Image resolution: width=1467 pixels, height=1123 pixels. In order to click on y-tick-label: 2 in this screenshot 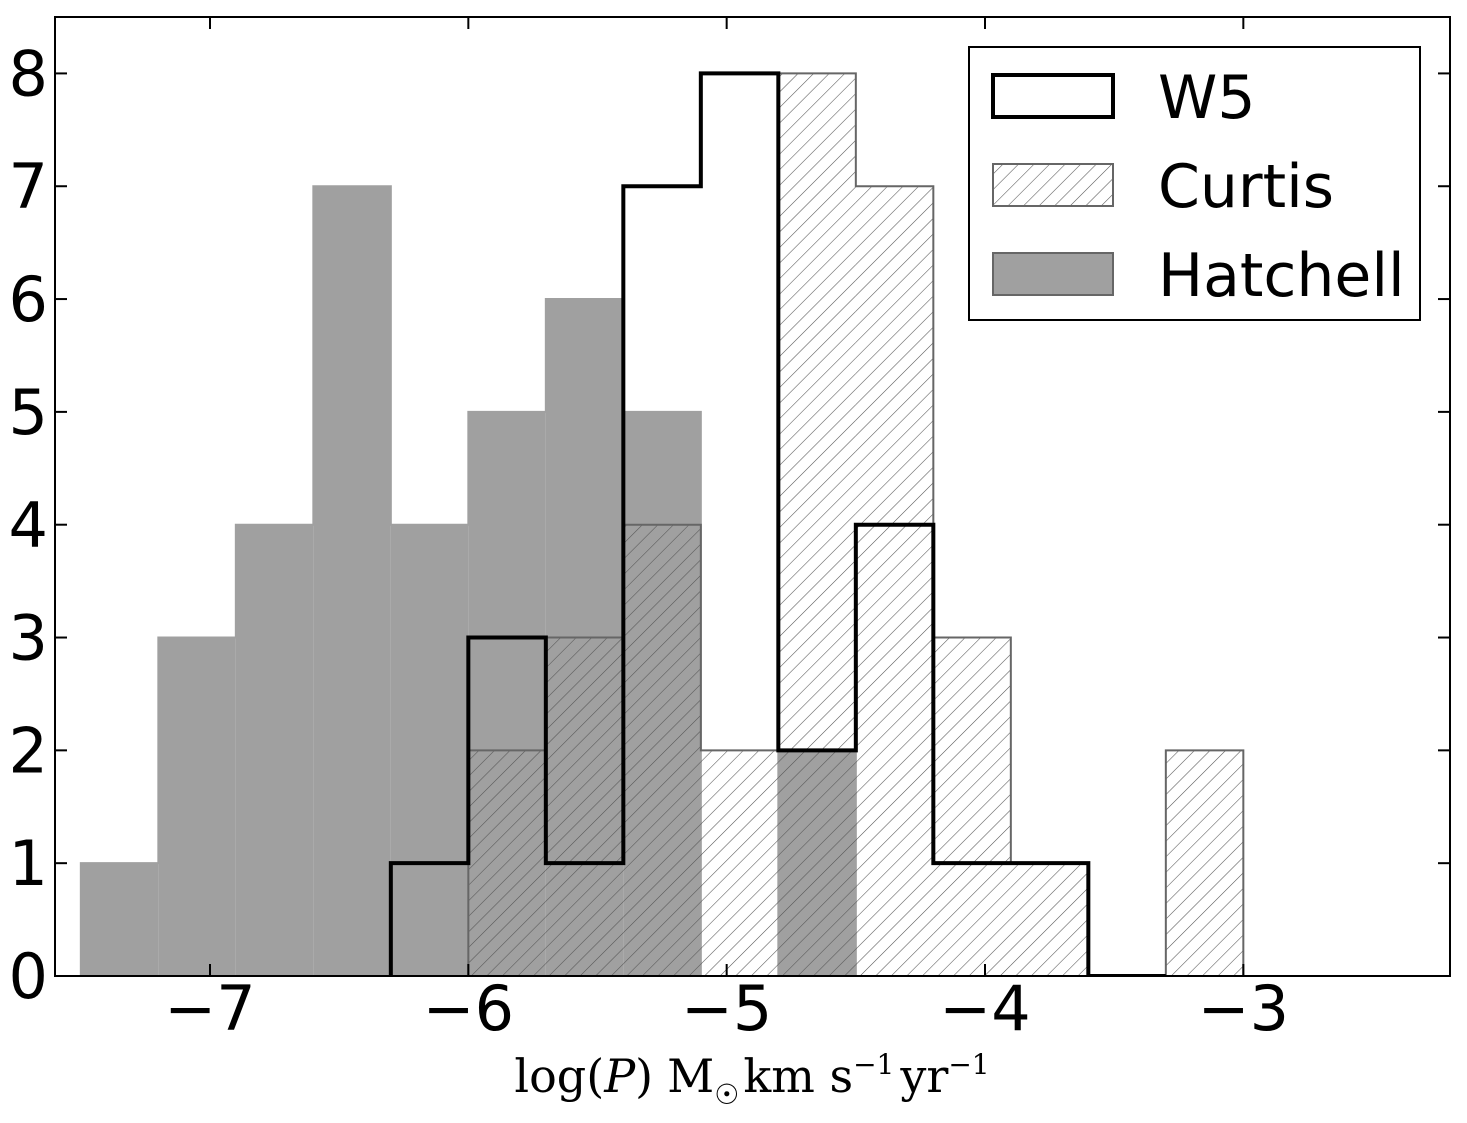, I will do `click(28, 750)`.